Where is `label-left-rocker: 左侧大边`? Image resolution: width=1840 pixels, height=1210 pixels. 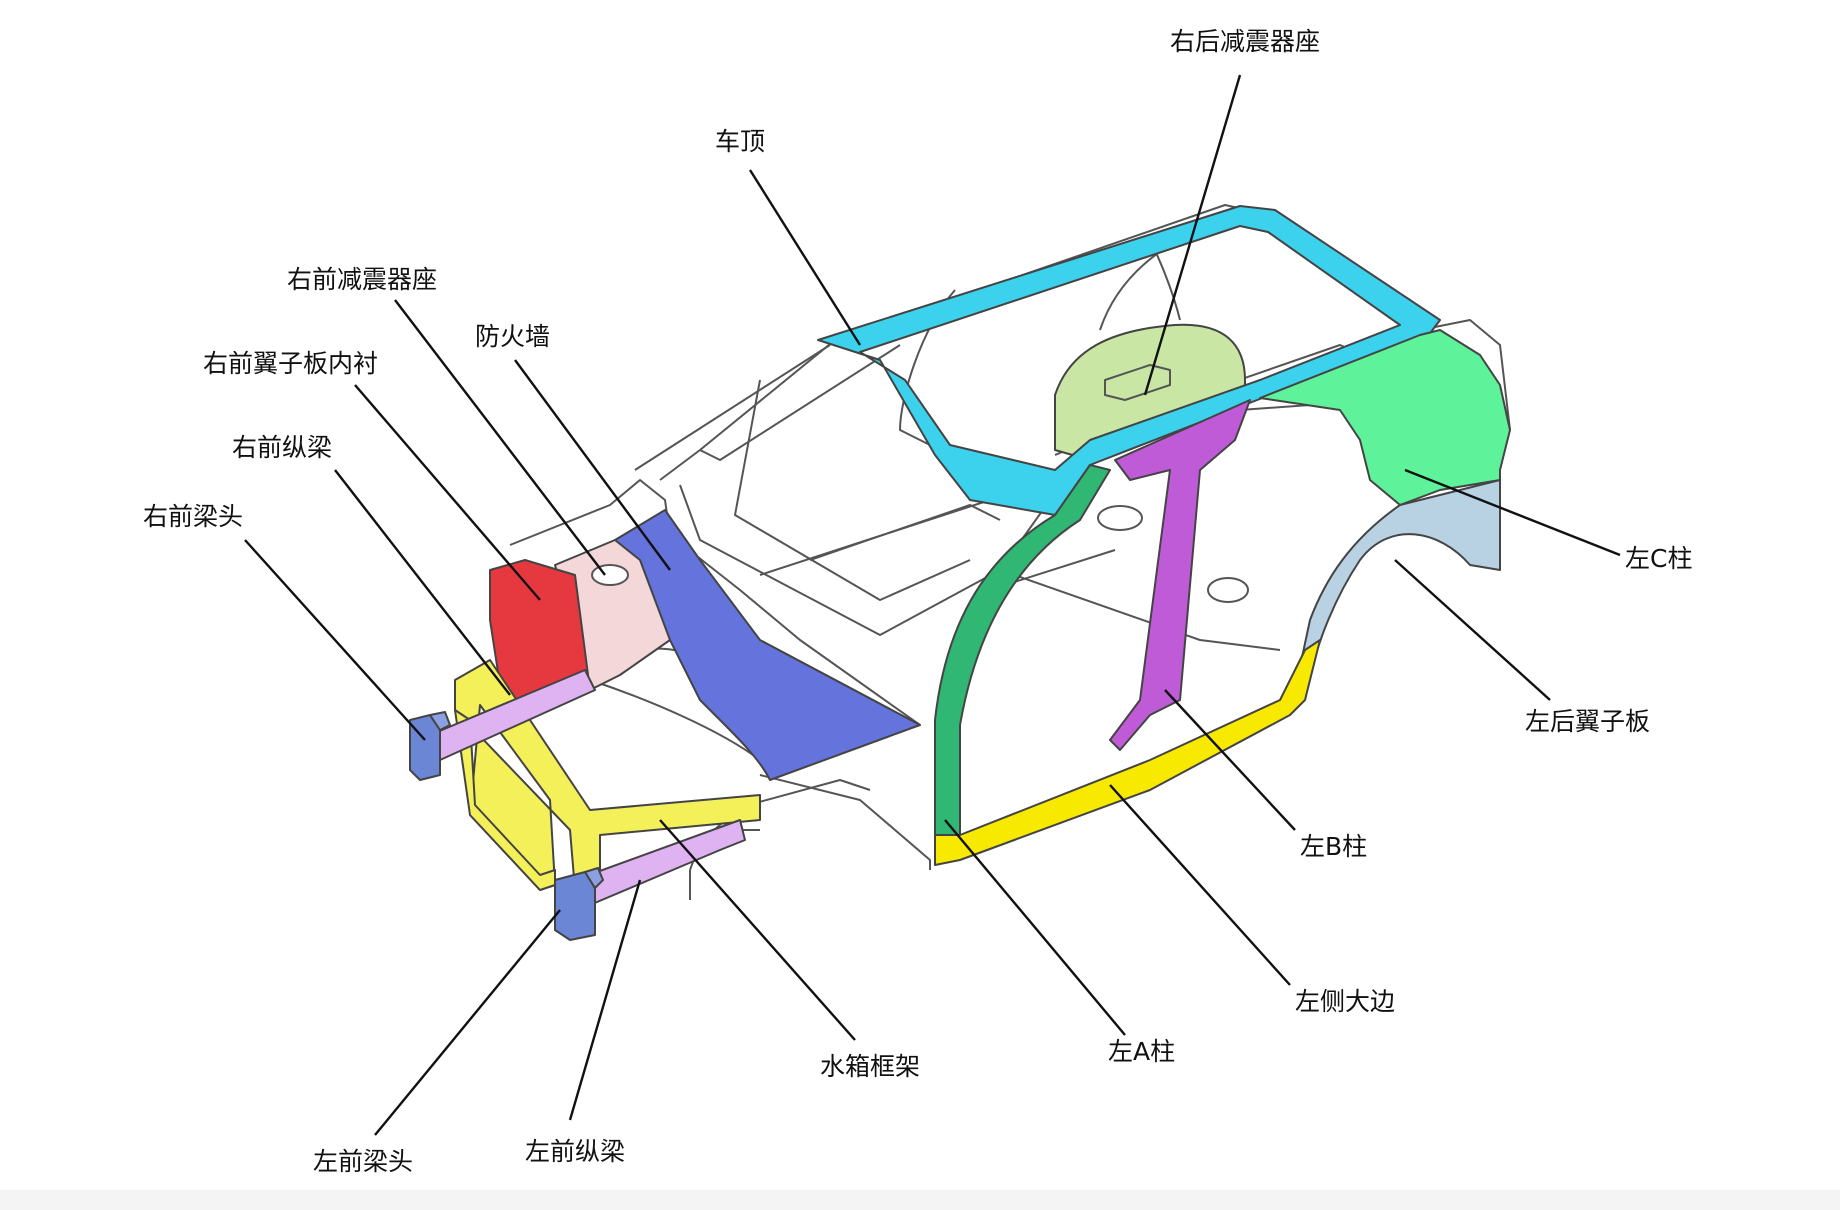 label-left-rocker: 左侧大边 is located at coordinates (1345, 1001).